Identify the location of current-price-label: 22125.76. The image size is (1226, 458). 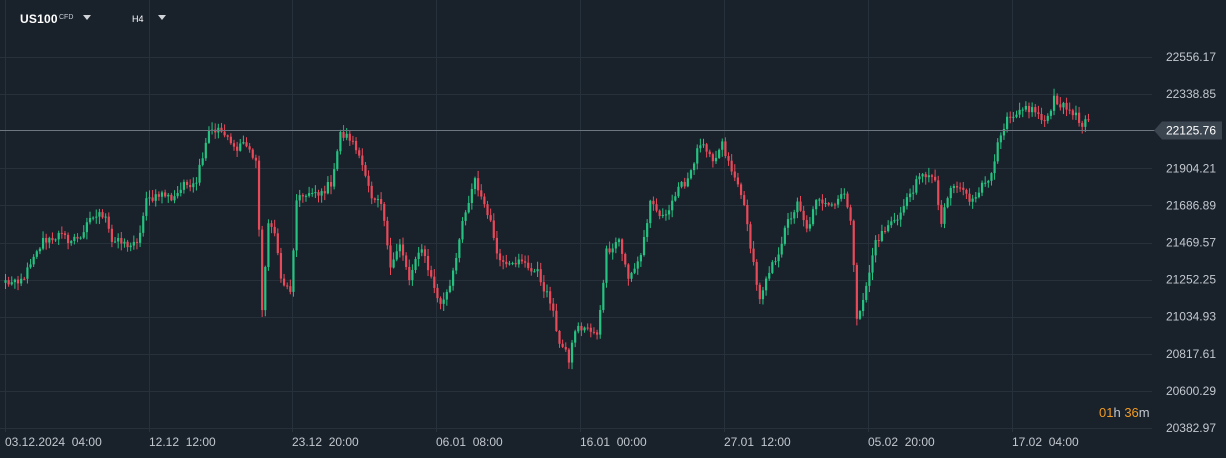
(1191, 131).